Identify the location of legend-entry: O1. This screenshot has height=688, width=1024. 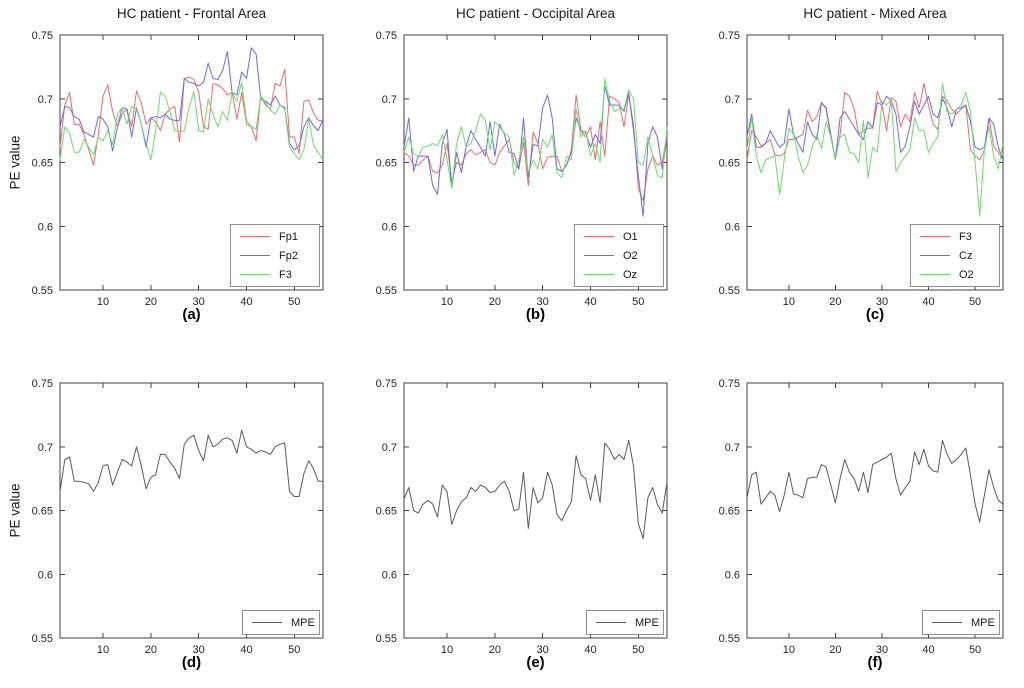
(619, 236).